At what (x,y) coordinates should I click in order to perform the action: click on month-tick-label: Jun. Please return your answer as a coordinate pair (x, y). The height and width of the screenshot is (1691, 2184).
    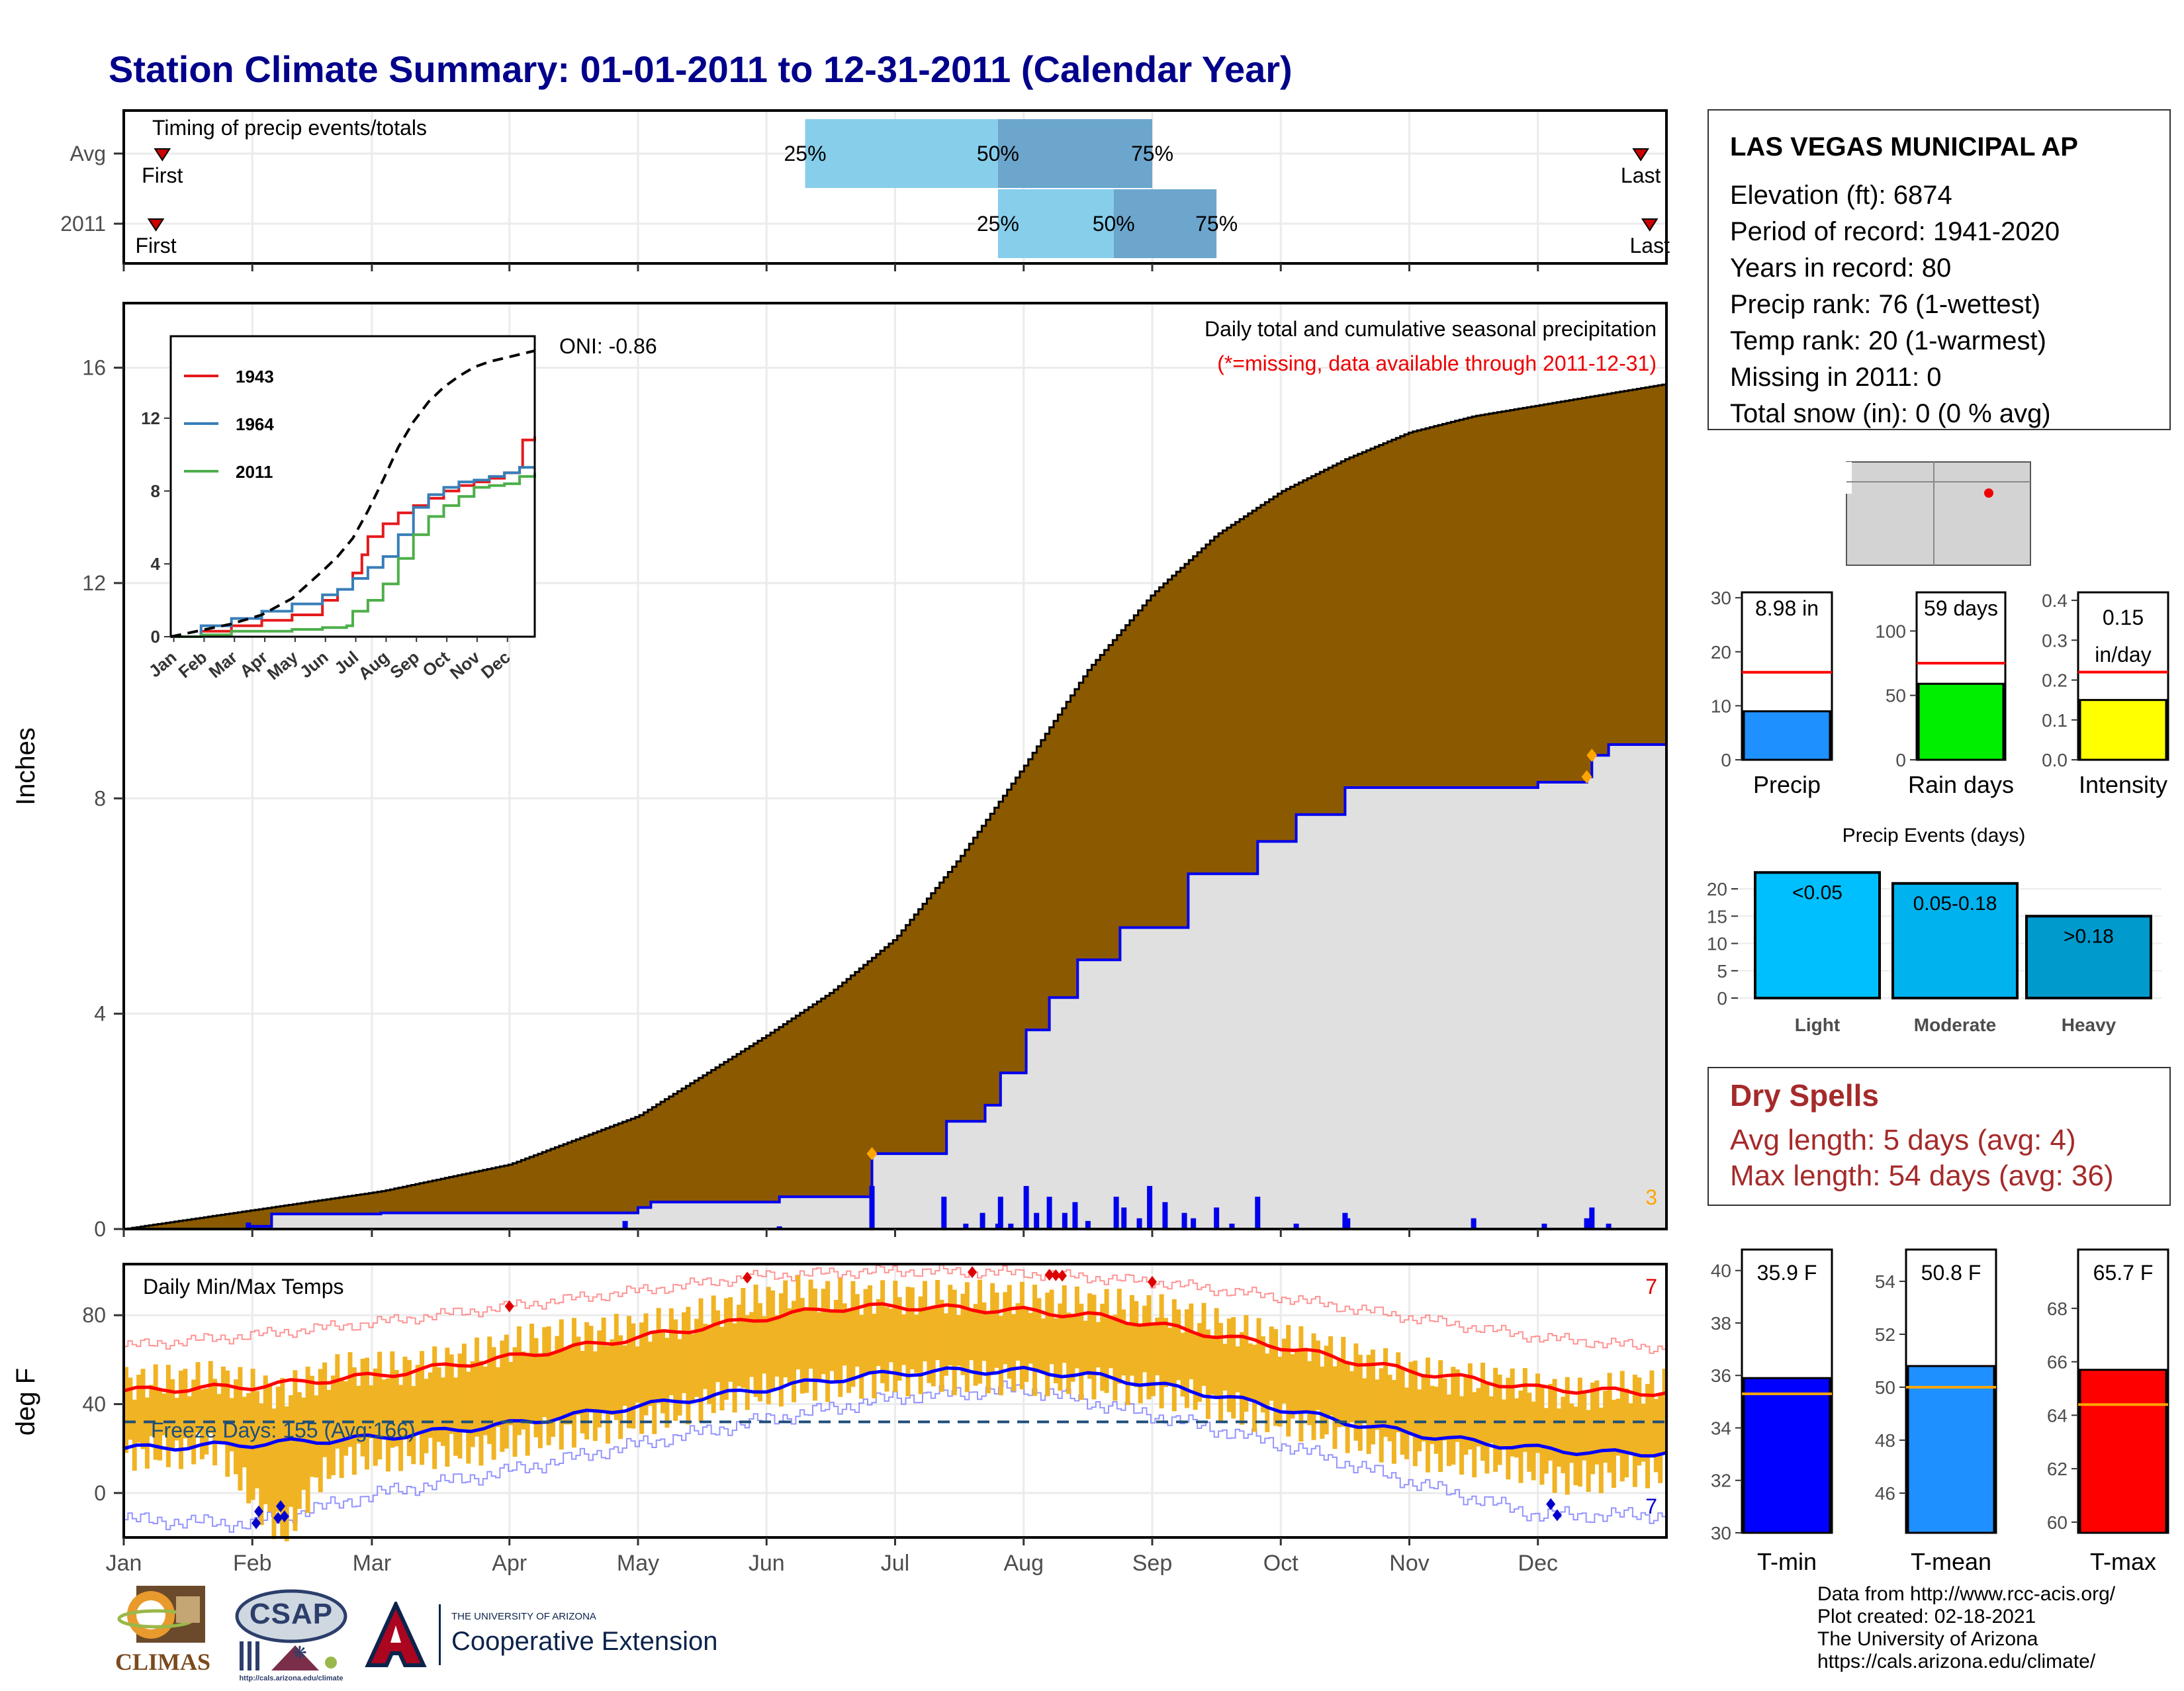
    Looking at the image, I should click on (767, 1563).